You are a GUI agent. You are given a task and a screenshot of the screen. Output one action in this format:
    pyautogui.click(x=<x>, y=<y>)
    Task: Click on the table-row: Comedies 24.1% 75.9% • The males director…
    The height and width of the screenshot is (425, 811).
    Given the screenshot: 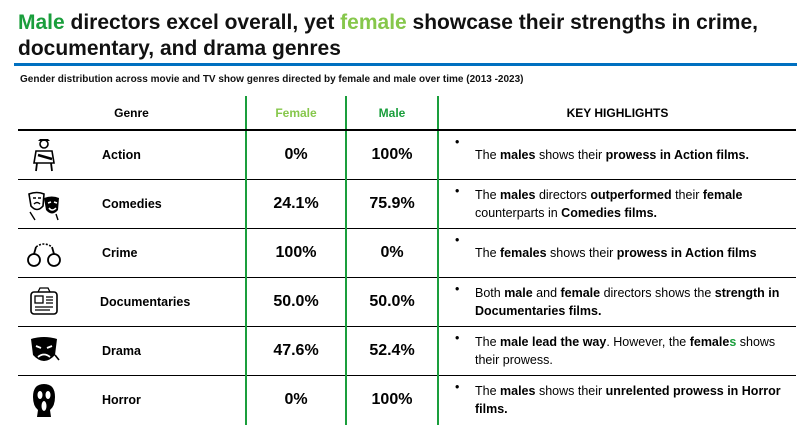 What is the action you would take?
    pyautogui.click(x=407, y=204)
    